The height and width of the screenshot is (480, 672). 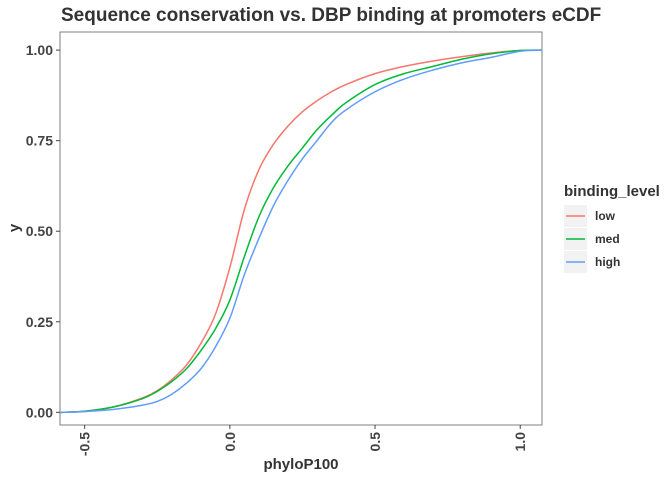 I want to click on x-axis-title: phyloP100, so click(x=300, y=464).